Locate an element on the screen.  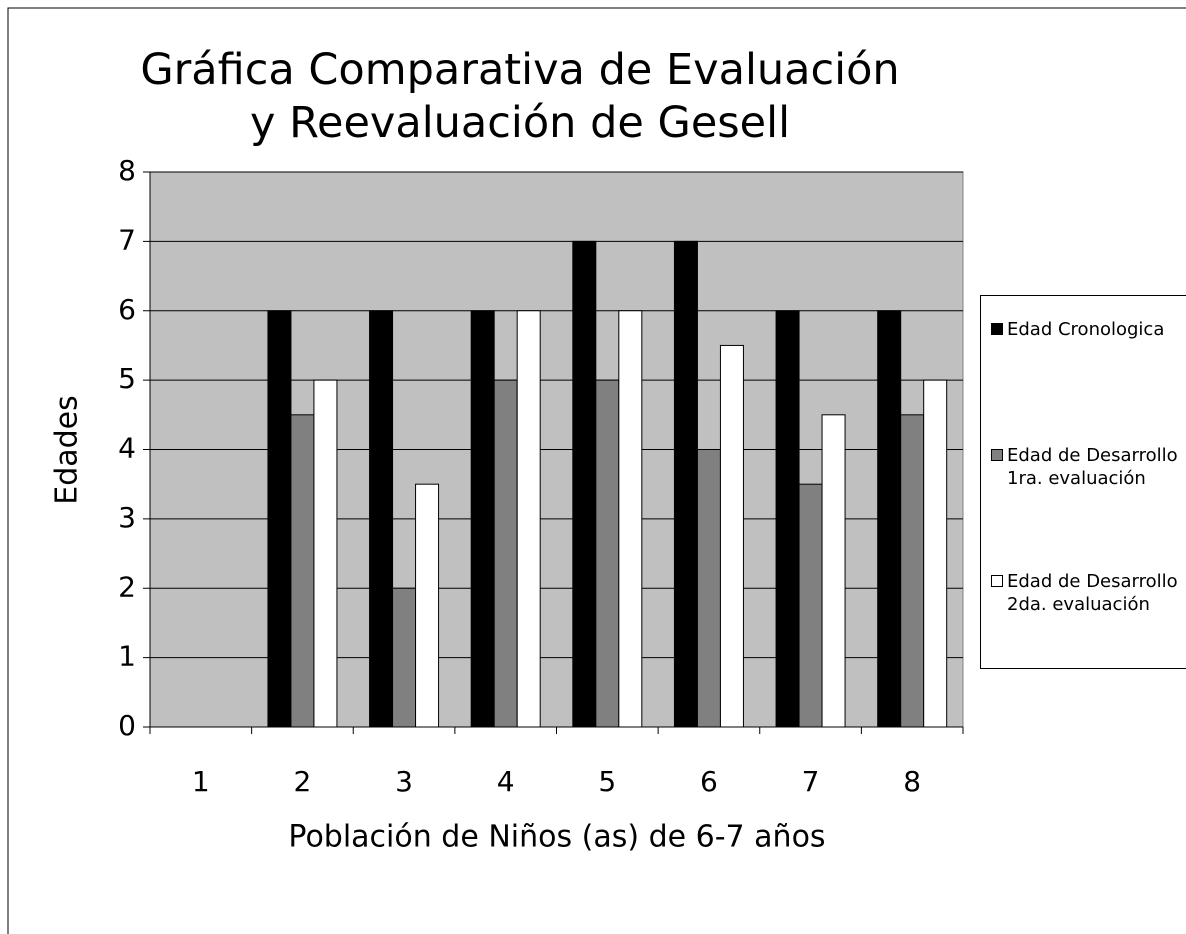
y-tick-label: 5 is located at coordinates (127, 378).